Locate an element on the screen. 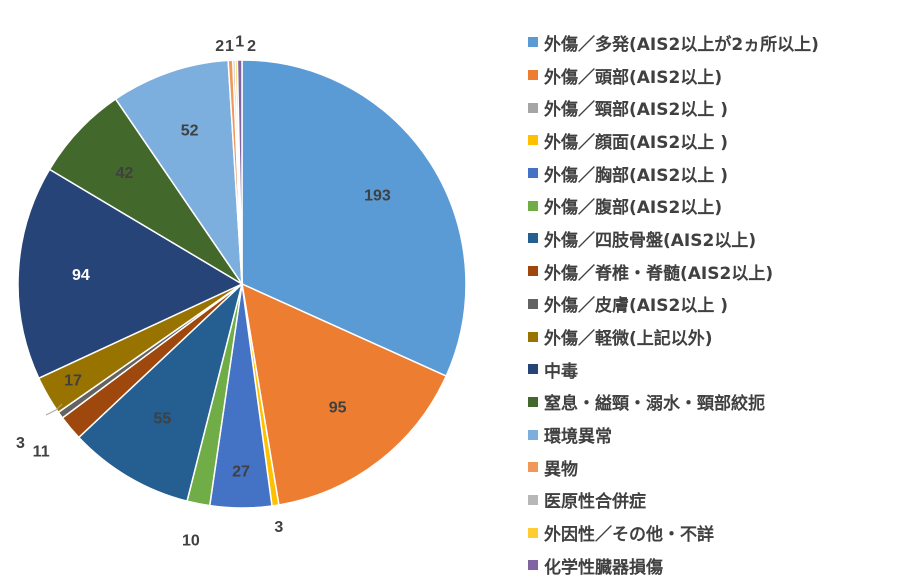 This screenshot has width=900, height=587. legend-label: 外傷／脊椎・脊髄(AIS2以上) is located at coordinates (659, 273).